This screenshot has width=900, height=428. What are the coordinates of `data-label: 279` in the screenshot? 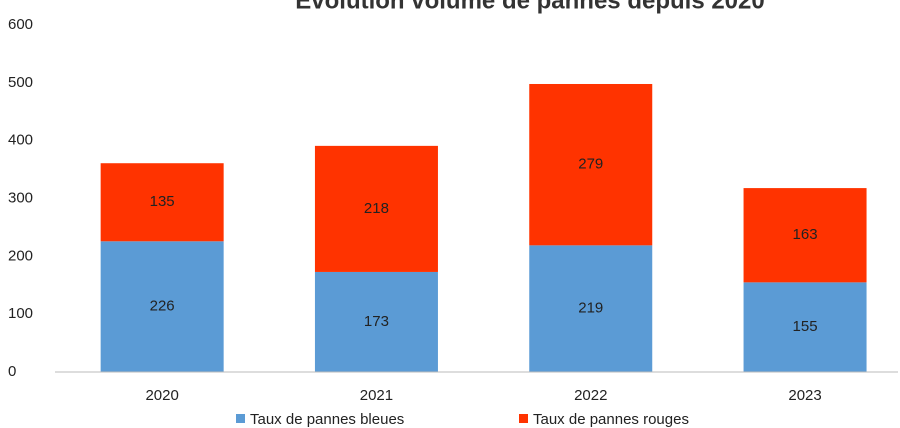 It's located at (590, 164).